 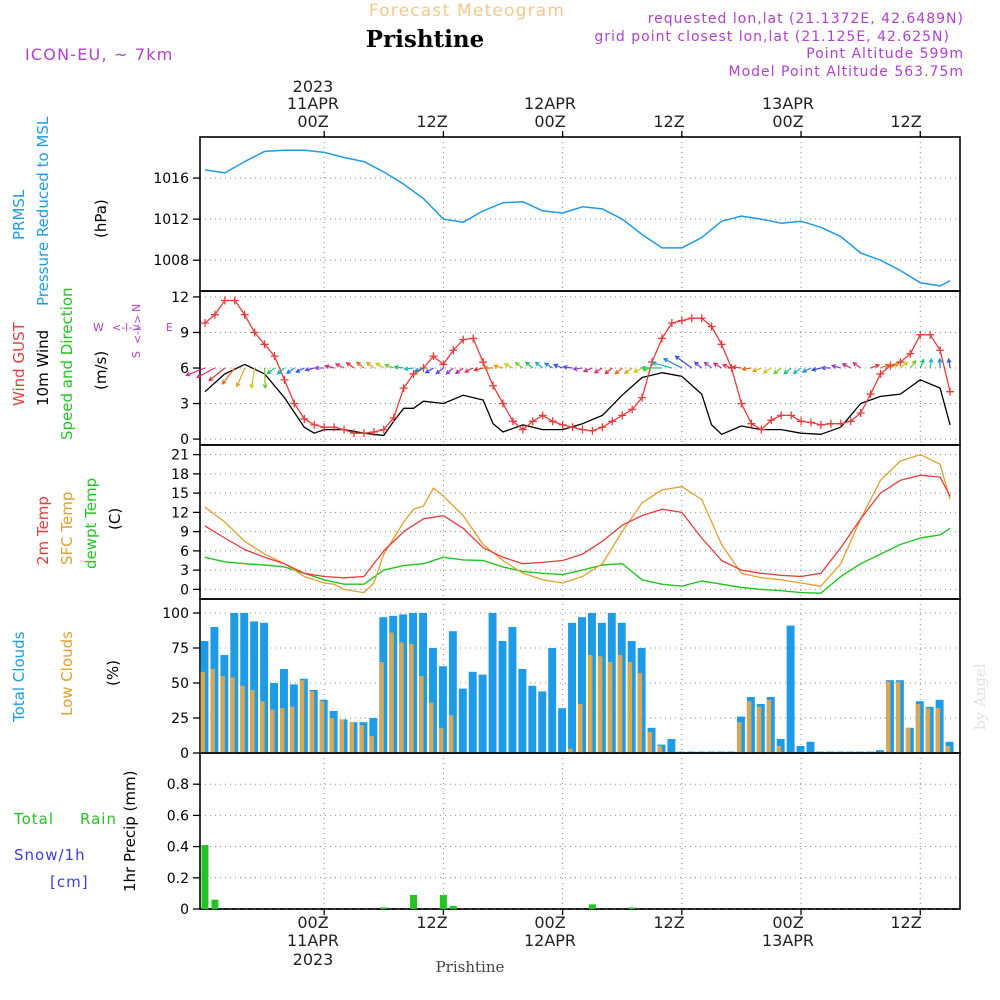 What do you see at coordinates (19, 677) in the screenshot?
I see `label-total-clouds: Total Clouds` at bounding box center [19, 677].